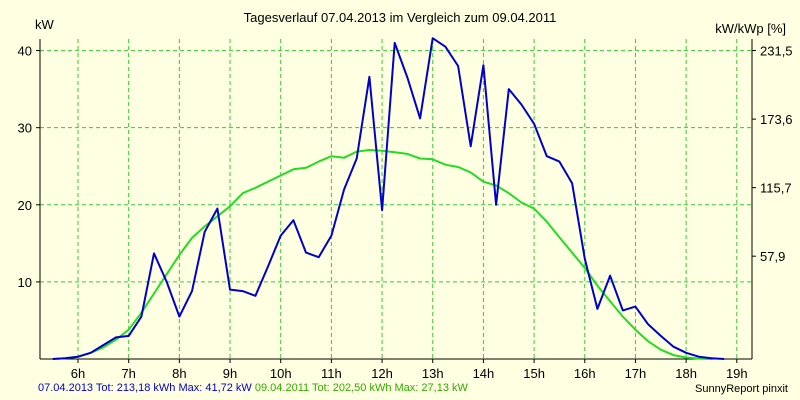 This screenshot has height=400, width=800. What do you see at coordinates (776, 188) in the screenshot?
I see `y-tick-label-right: 115,7` at bounding box center [776, 188].